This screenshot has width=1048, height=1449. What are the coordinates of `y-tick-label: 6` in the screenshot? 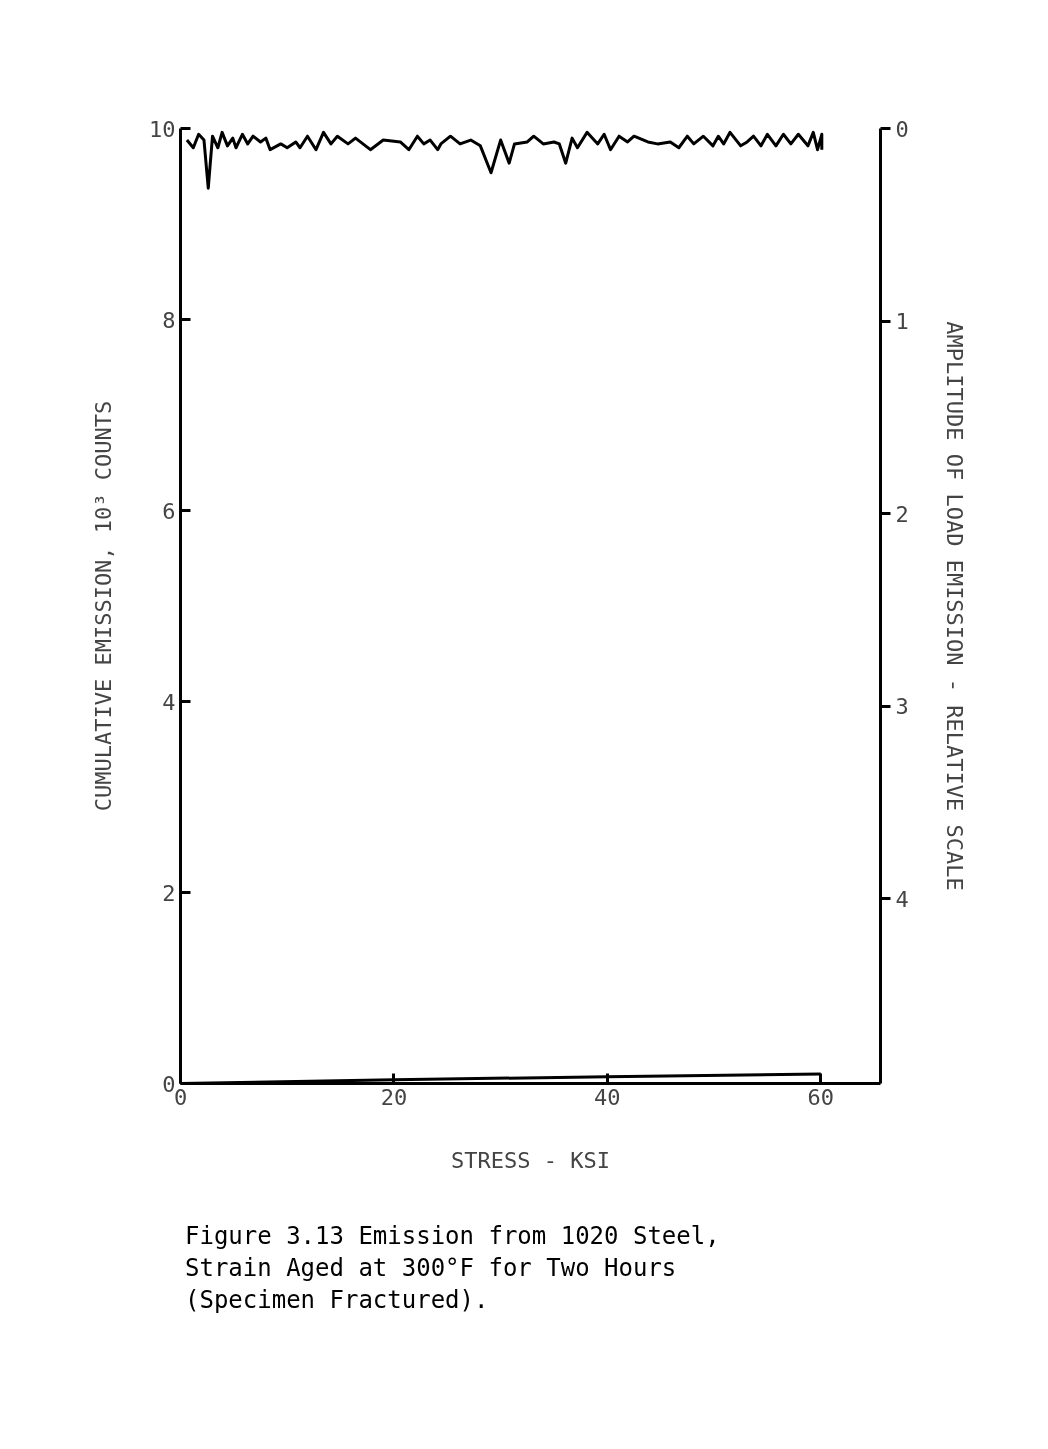 It's located at (169, 511).